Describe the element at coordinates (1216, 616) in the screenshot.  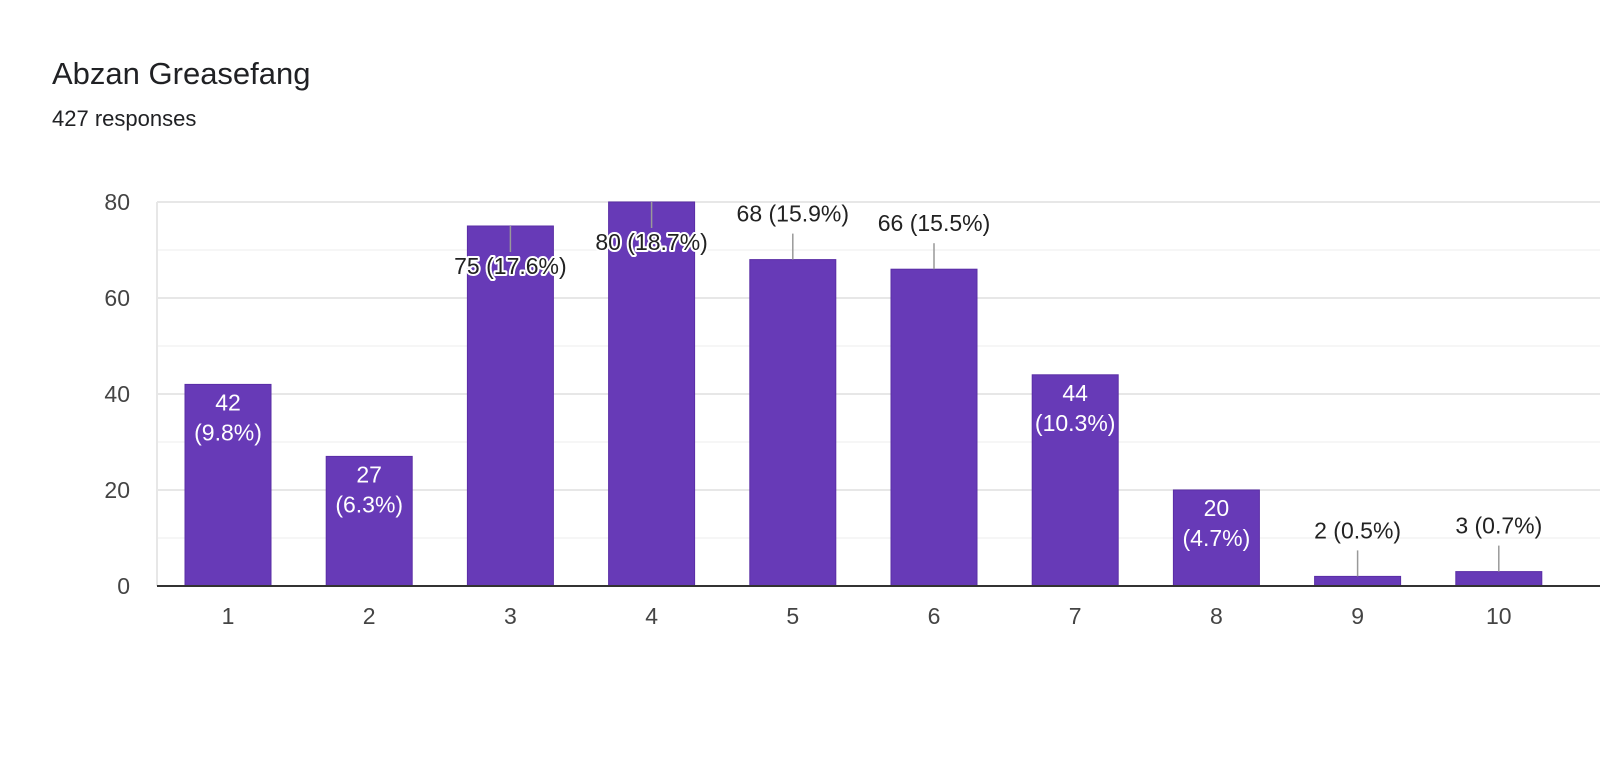
I see `x-tick-label: 8` at that location.